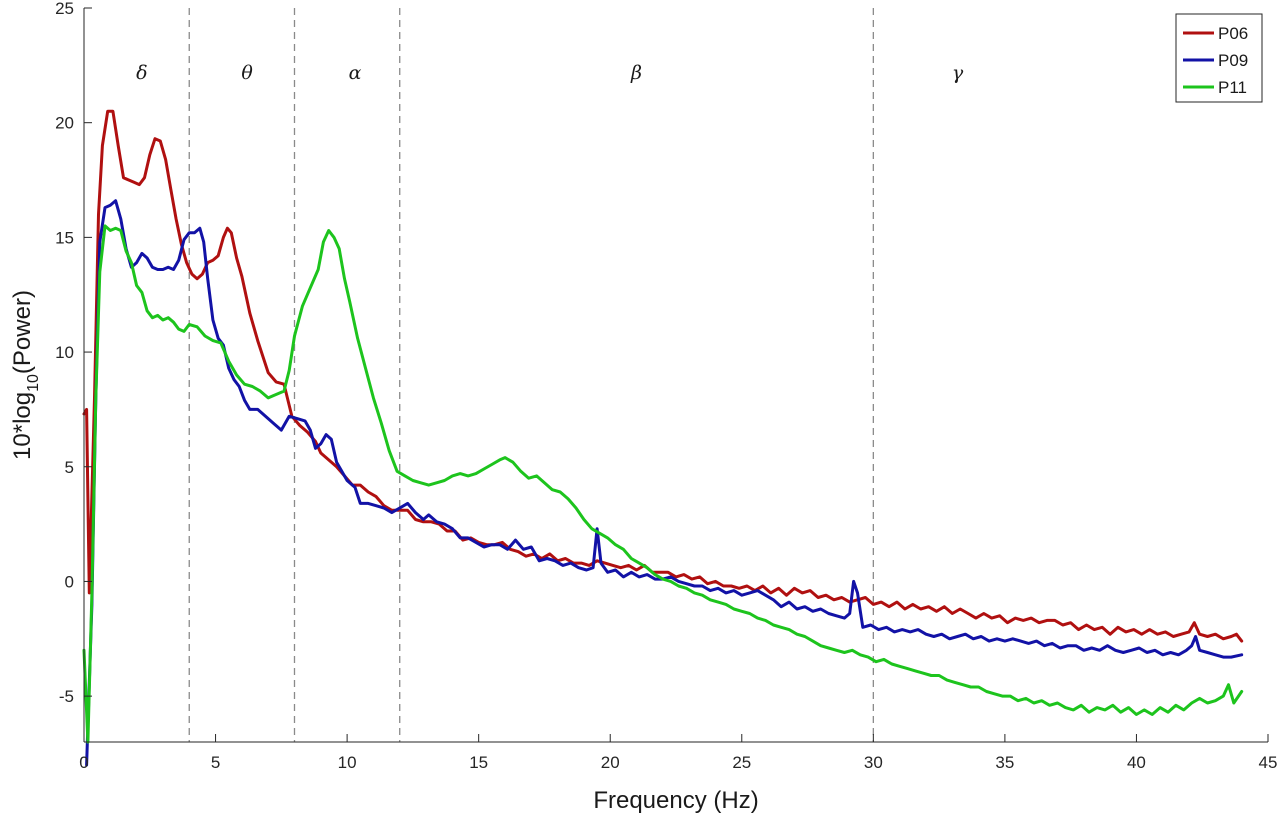 The height and width of the screenshot is (815, 1280). Describe the element at coordinates (22, 426) in the screenshot. I see `y-axis-title-prefix: 10*log` at that location.